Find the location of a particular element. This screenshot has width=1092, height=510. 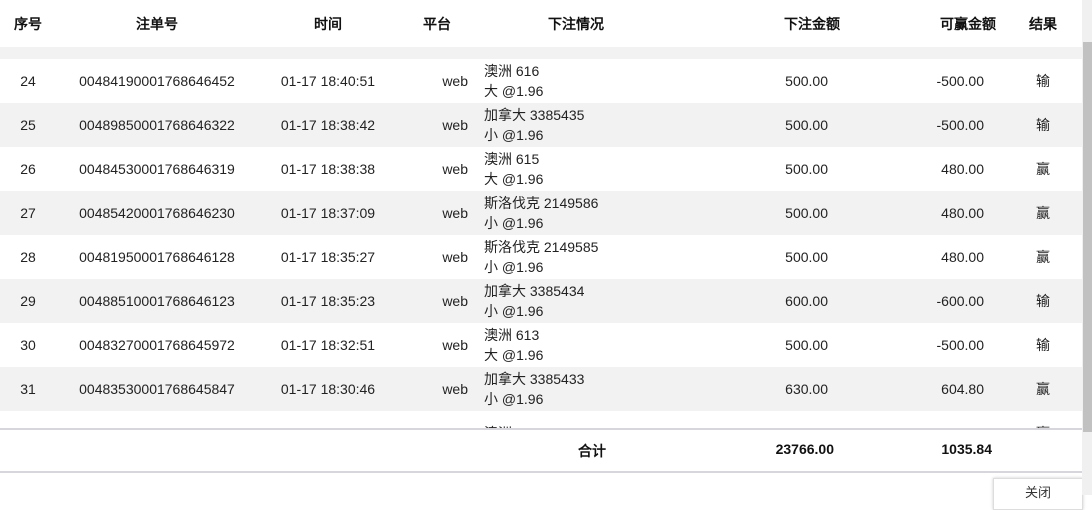

bet-id: 00483270001768645972 is located at coordinates (157, 345).